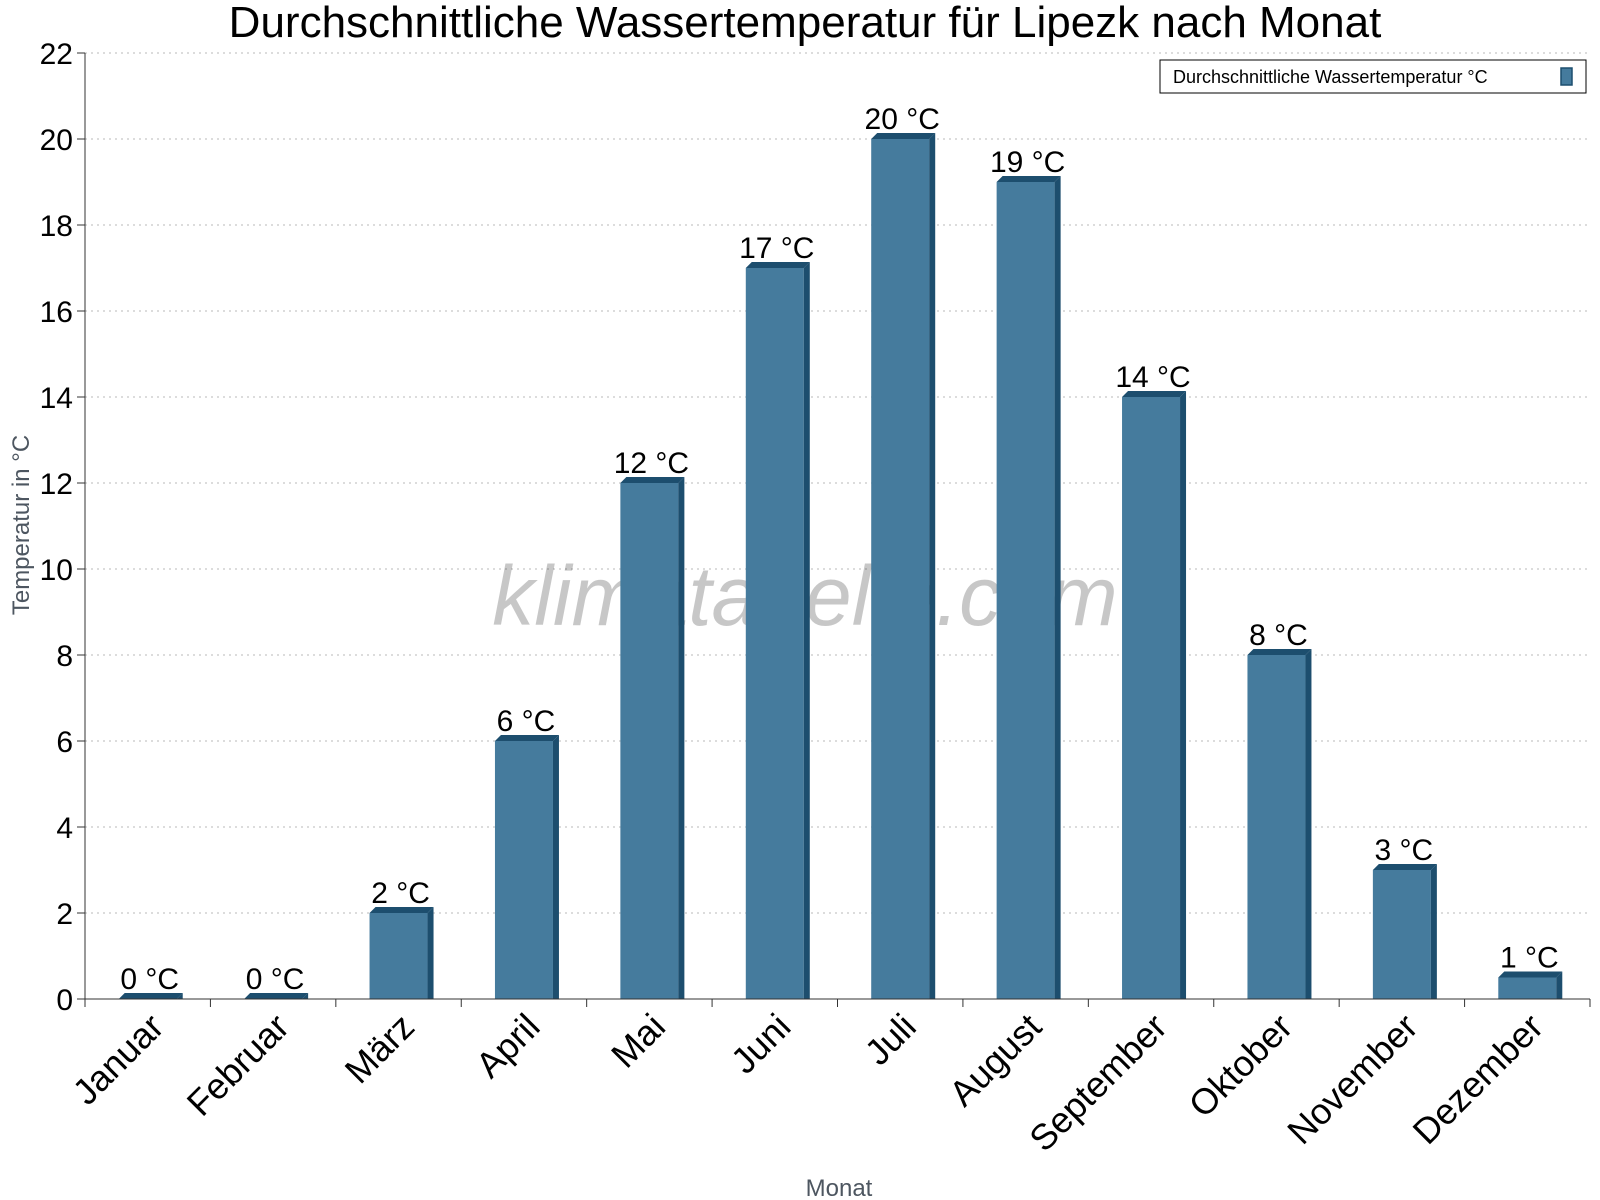 This screenshot has height=1200, width=1600. What do you see at coordinates (64, 742) in the screenshot?
I see `y-tick-label: 6` at bounding box center [64, 742].